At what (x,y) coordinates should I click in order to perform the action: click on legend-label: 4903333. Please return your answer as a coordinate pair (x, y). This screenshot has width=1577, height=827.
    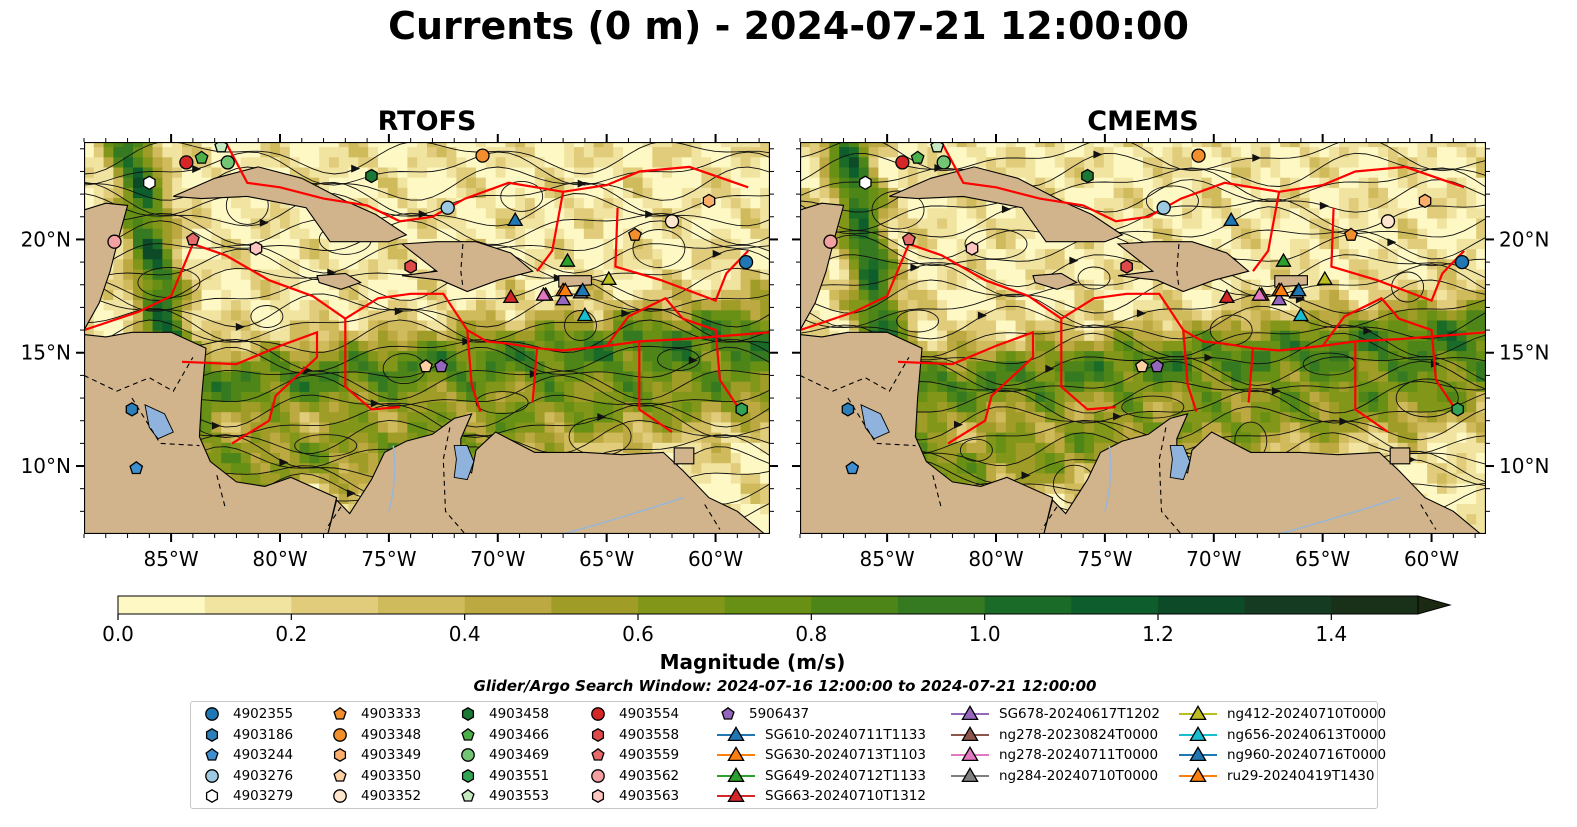
    Looking at the image, I should click on (391, 714).